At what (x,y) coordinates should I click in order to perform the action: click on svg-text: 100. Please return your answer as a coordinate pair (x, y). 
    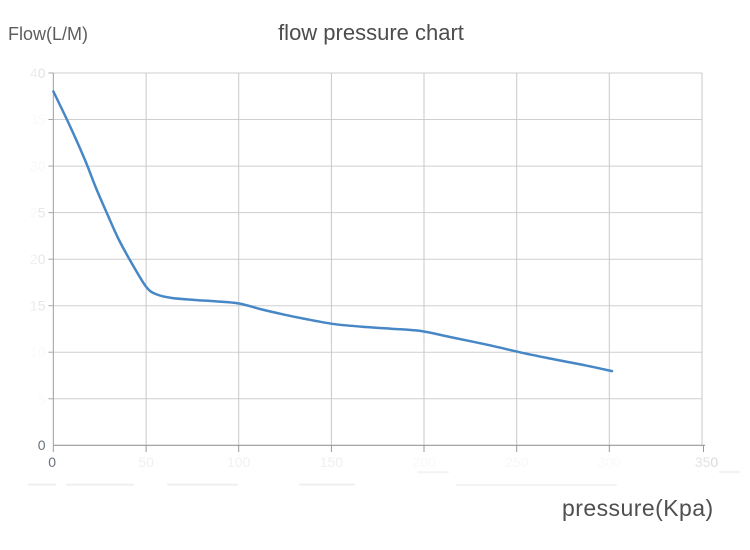
    Looking at the image, I should click on (239, 462).